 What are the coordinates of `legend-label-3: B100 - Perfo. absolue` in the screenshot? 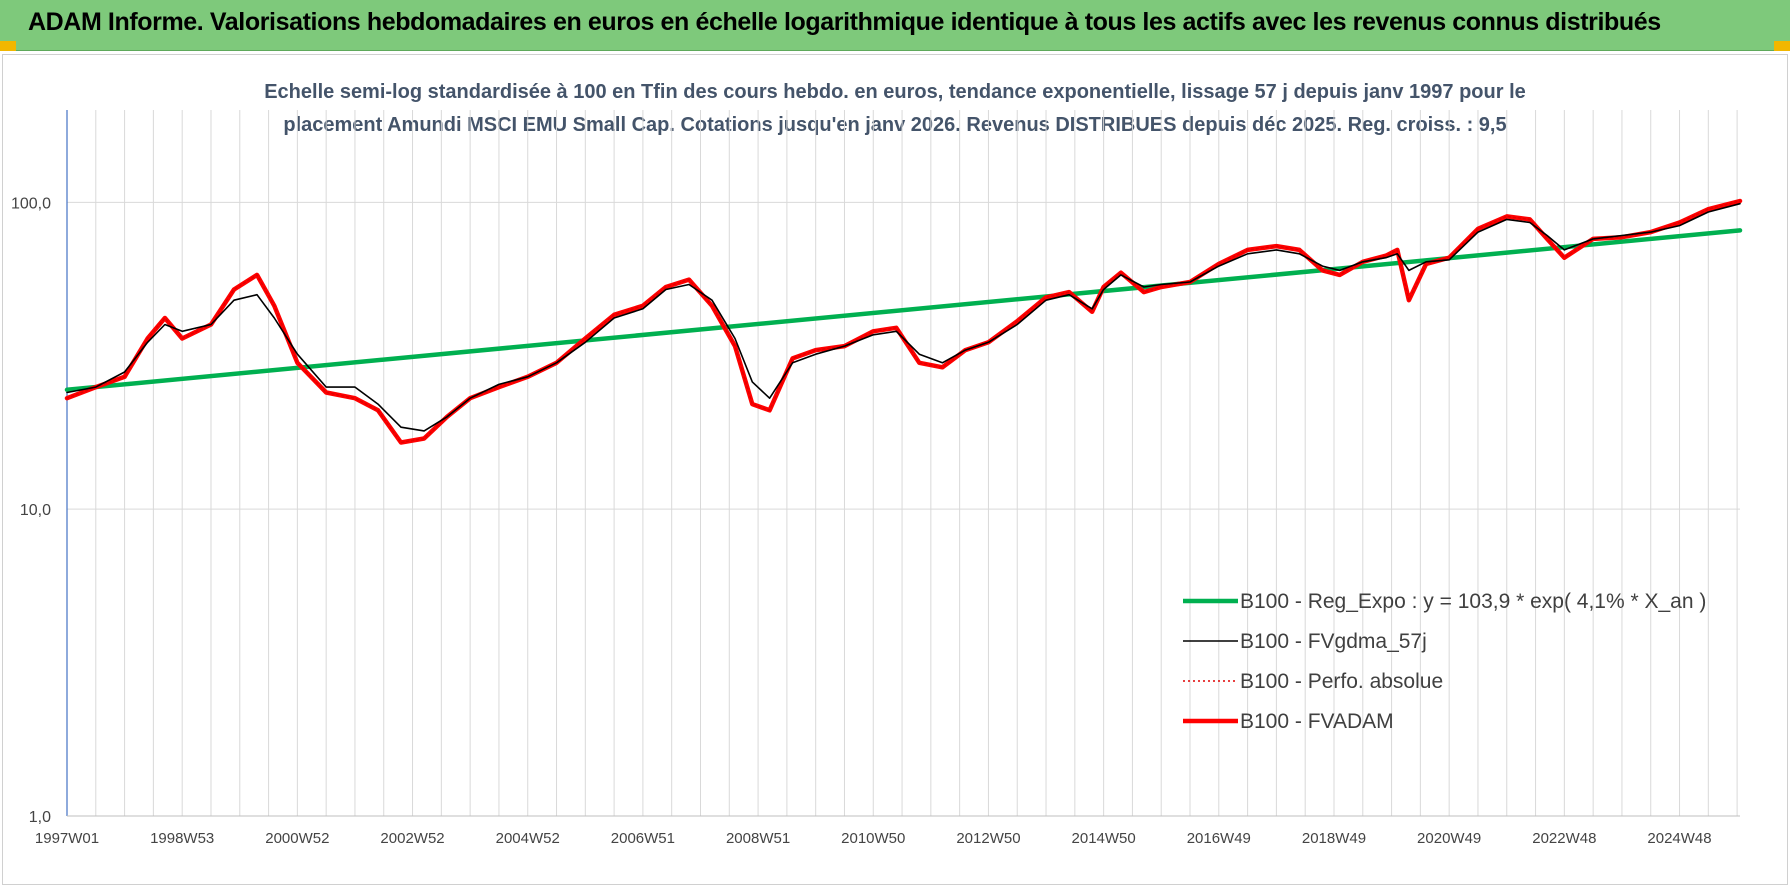 It's located at (1341, 681).